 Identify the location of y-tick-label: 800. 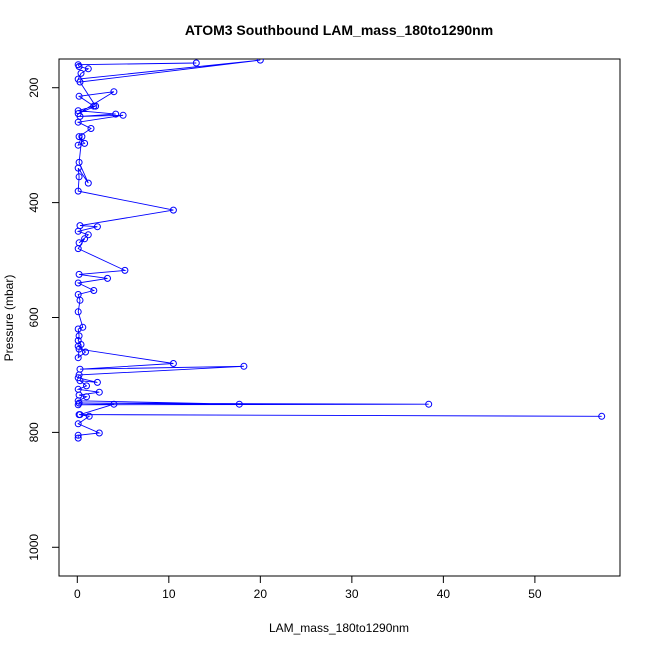
(34, 432).